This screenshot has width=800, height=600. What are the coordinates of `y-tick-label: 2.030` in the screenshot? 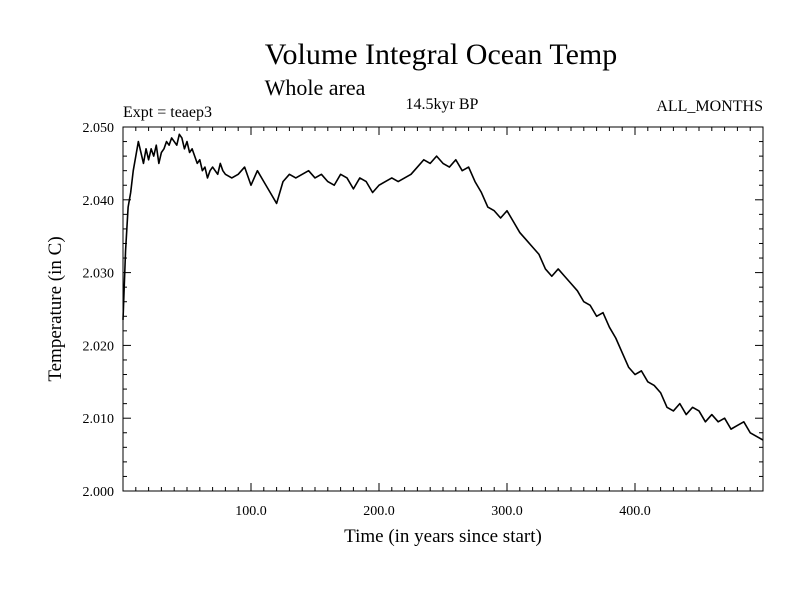 It's located at (99, 274).